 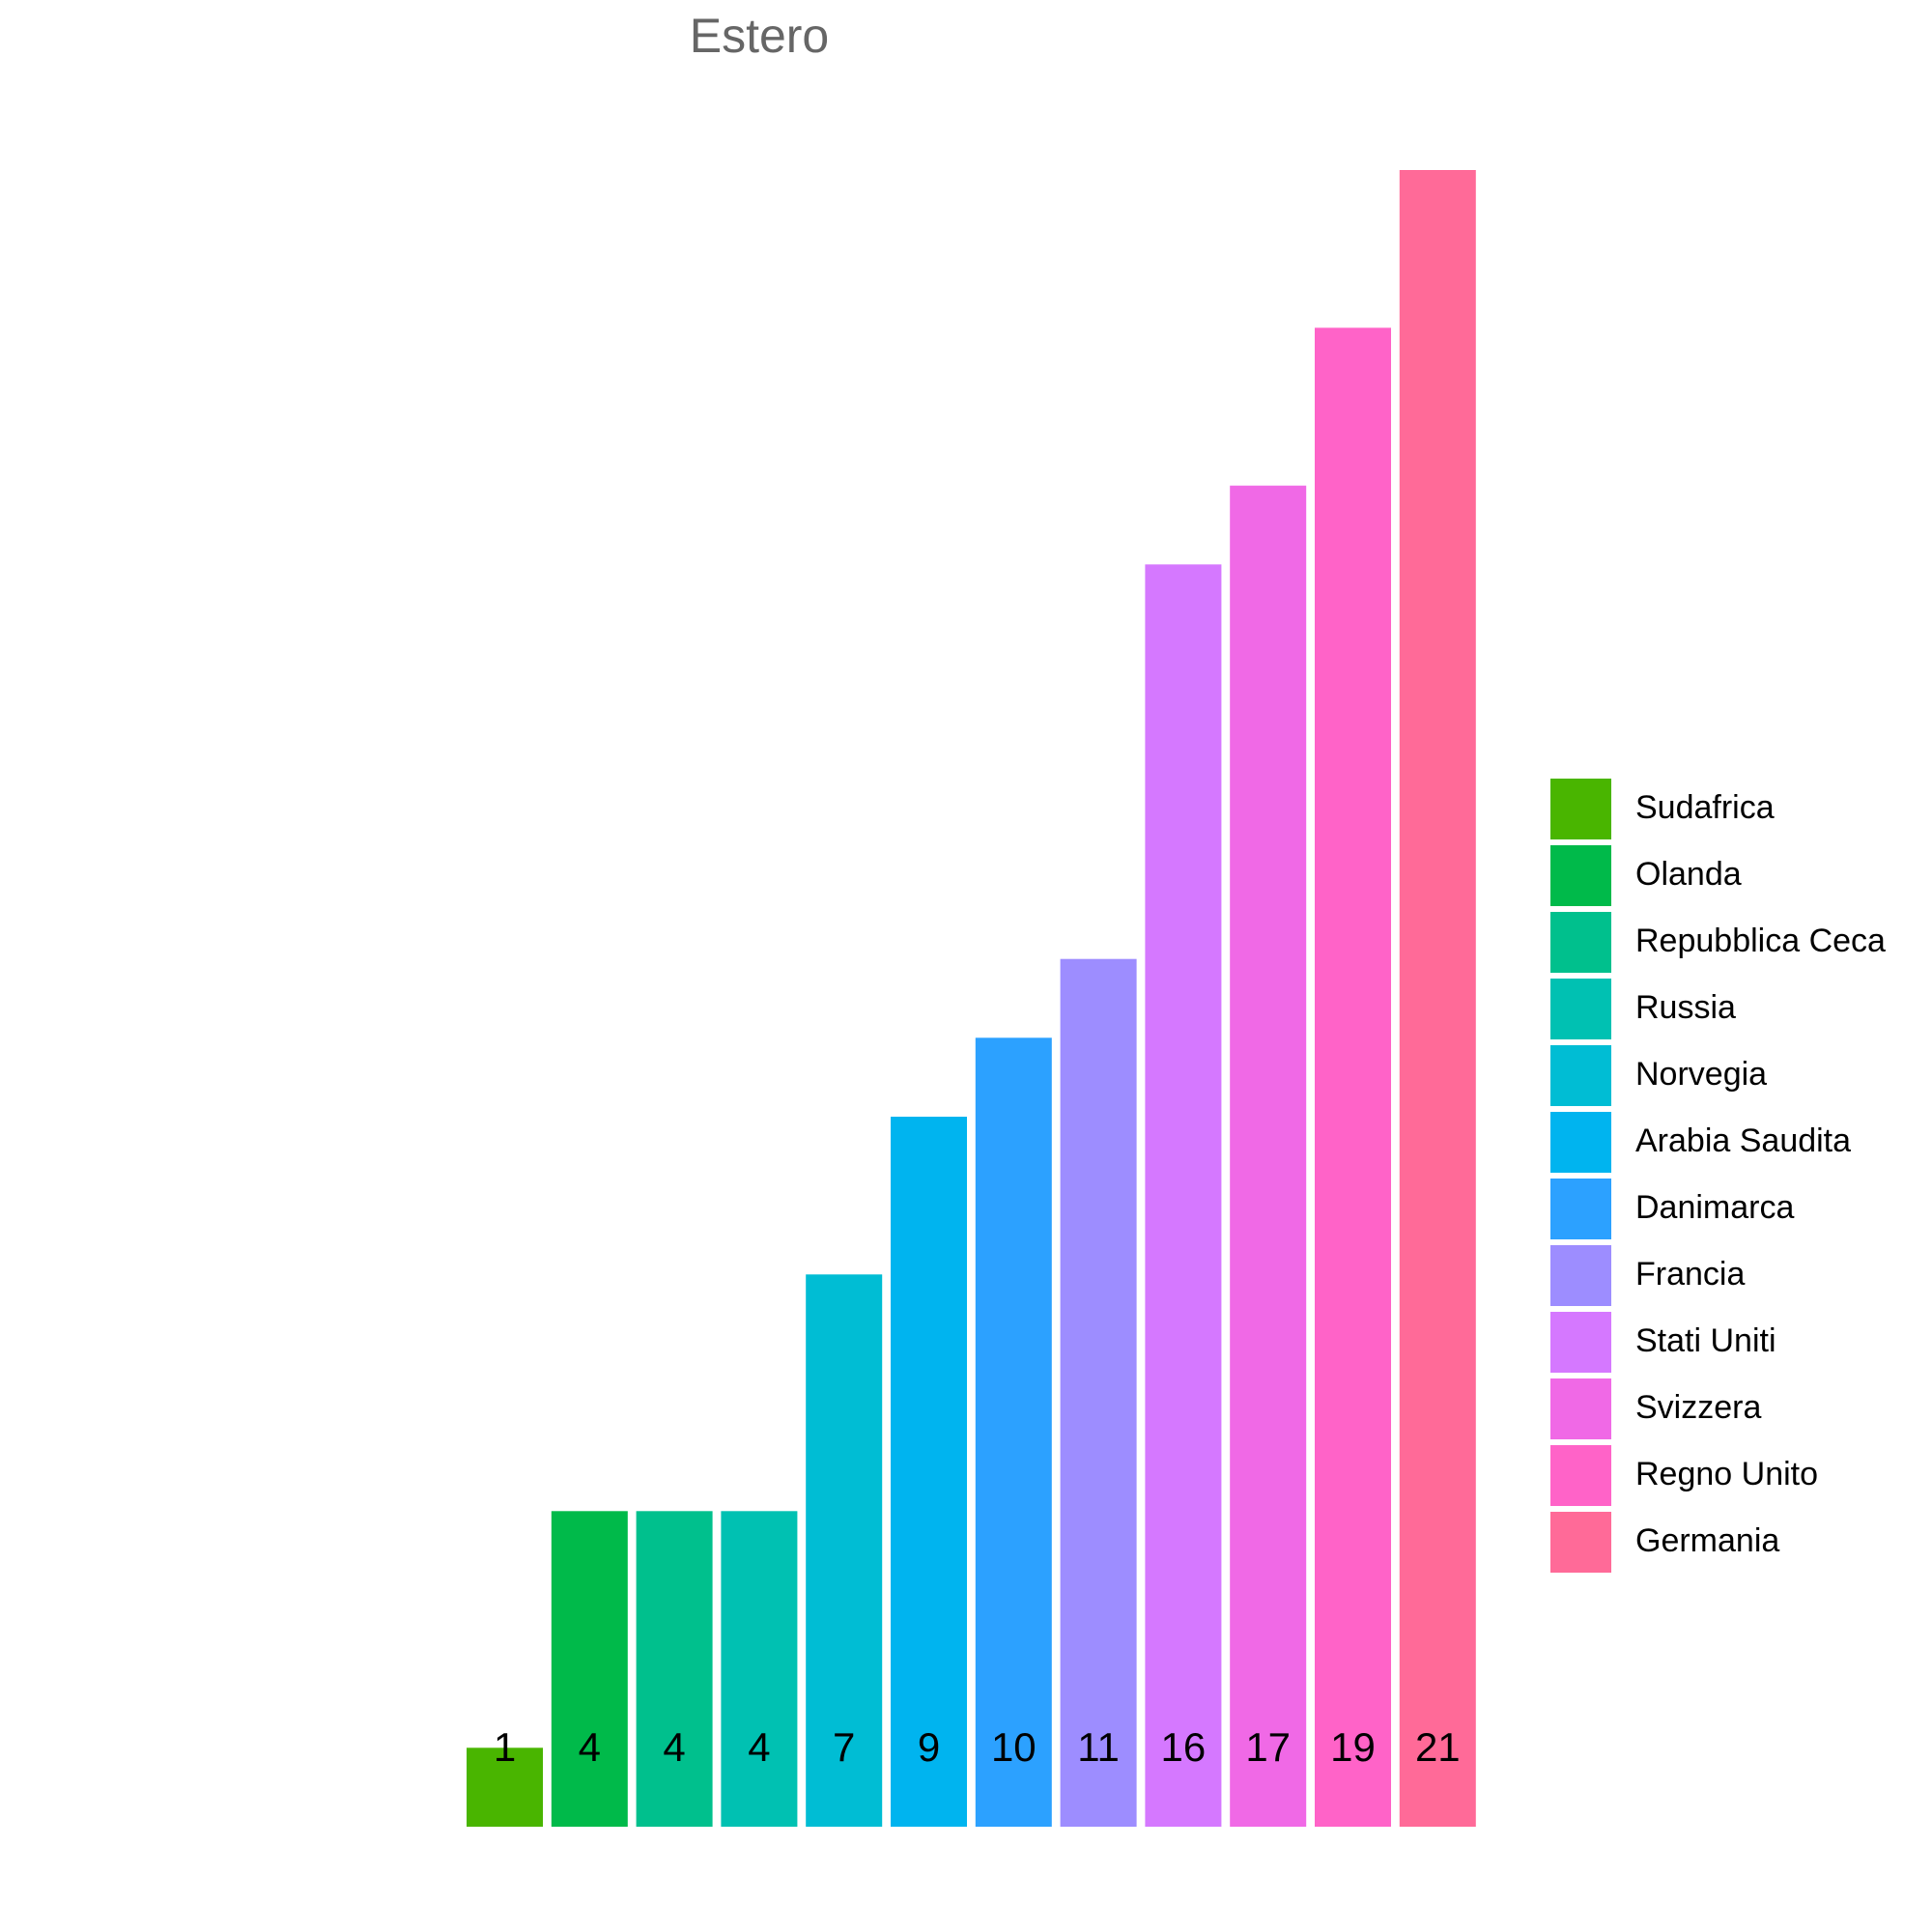 What do you see at coordinates (1701, 1074) in the screenshot?
I see `legend-label: Norvegia` at bounding box center [1701, 1074].